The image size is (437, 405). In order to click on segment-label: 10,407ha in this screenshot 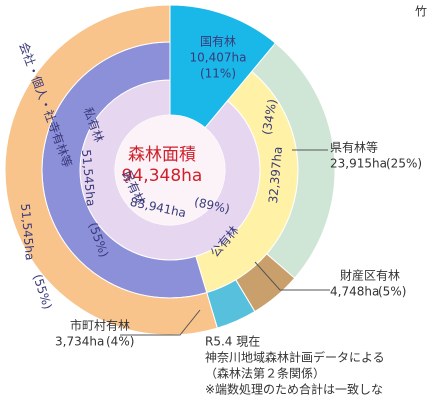, I will do `click(218, 58)`.